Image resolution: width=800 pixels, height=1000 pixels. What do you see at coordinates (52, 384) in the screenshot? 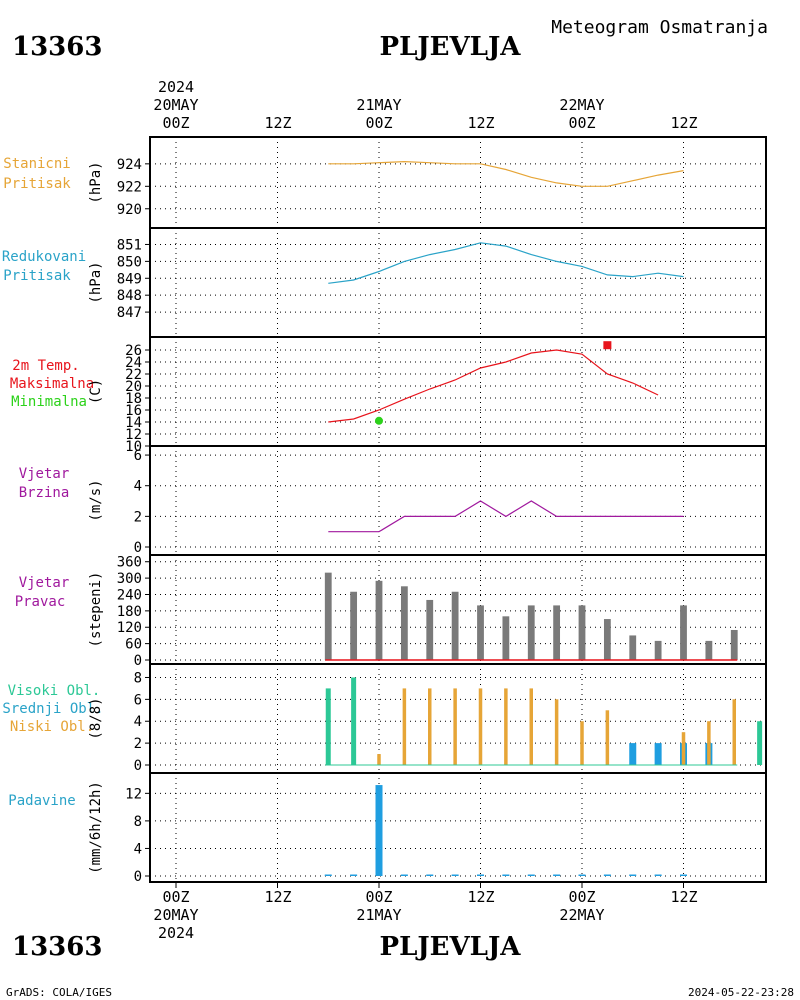
I see `label-maksimalna: Maksimalna` at bounding box center [52, 384].